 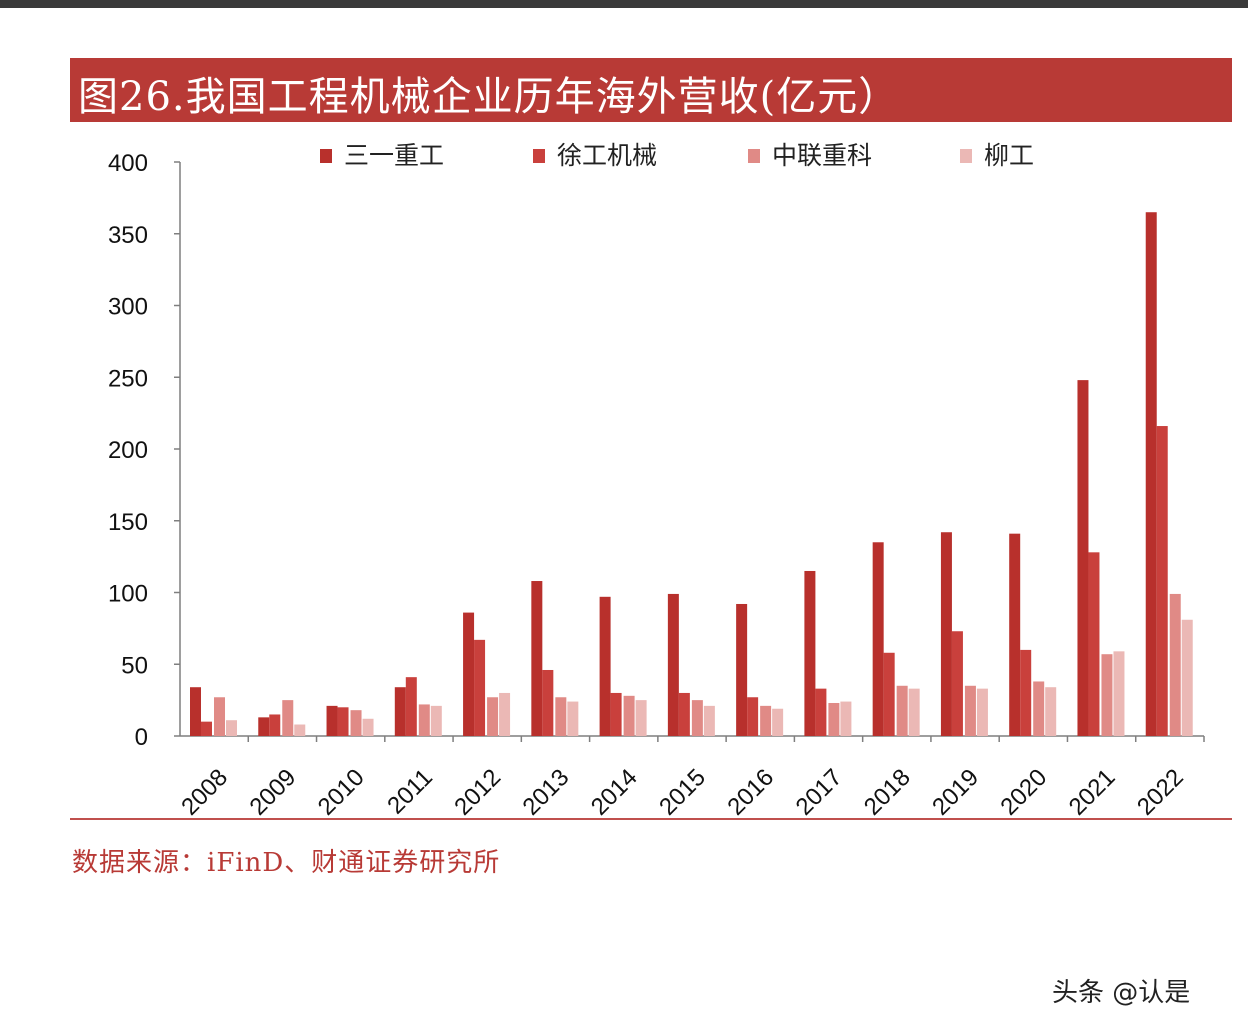 I want to click on bar-中联重科-2020, so click(x=1039, y=708).